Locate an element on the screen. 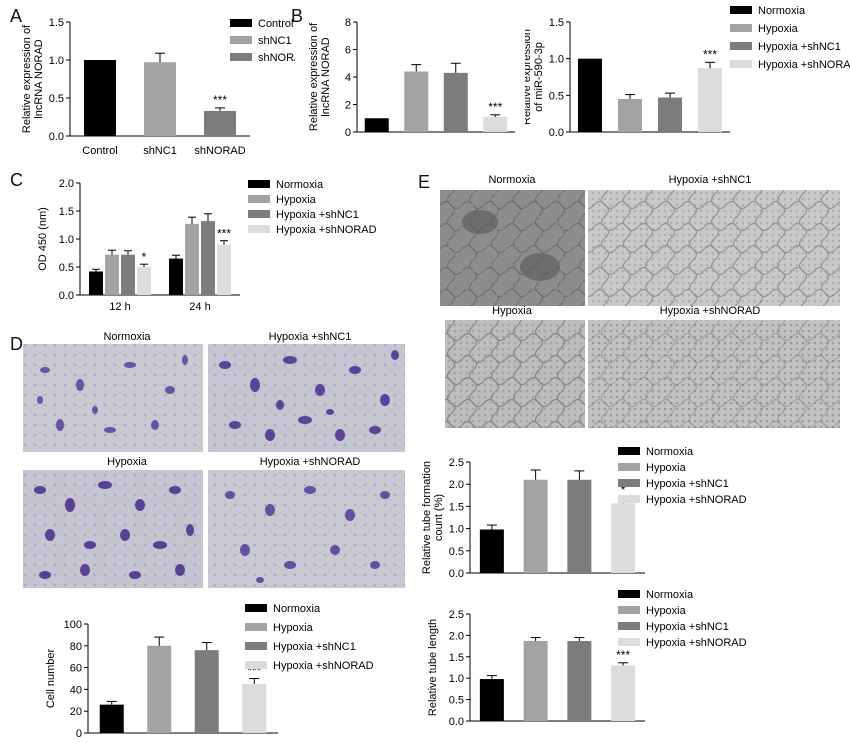 This screenshot has width=850, height=743. legend-label: Hypoxia +shNORAD is located at coordinates (696, 500).